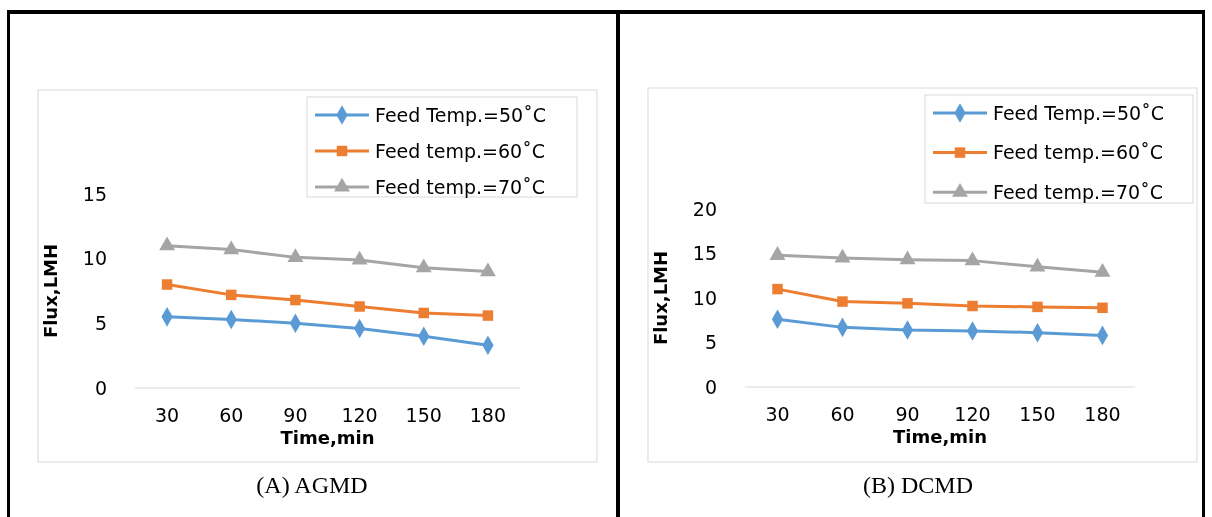 The image size is (1212, 517). I want to click on y-tick-label: 20, so click(704, 208).